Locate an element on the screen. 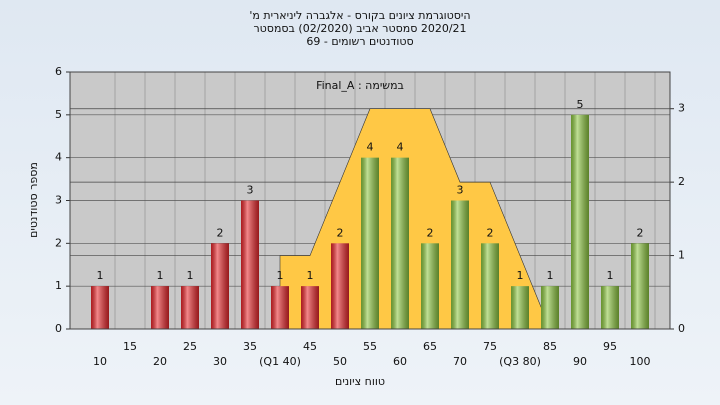 The height and width of the screenshot is (405, 720). x-tick-label: 85 is located at coordinates (550, 346).